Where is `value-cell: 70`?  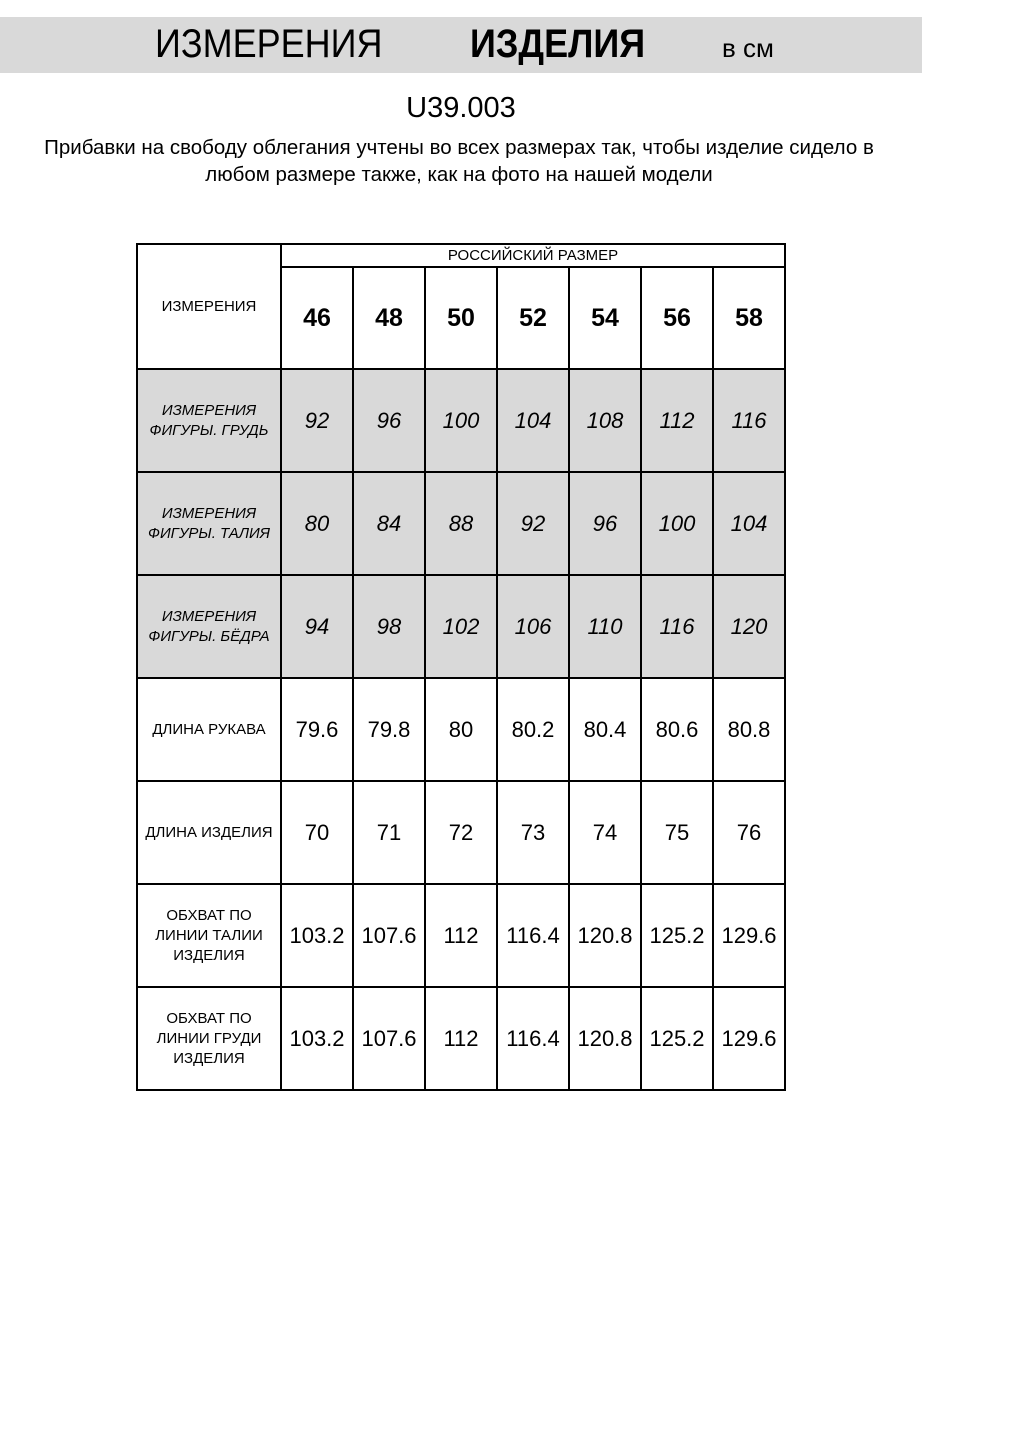
value-cell: 70 is located at coordinates (317, 832).